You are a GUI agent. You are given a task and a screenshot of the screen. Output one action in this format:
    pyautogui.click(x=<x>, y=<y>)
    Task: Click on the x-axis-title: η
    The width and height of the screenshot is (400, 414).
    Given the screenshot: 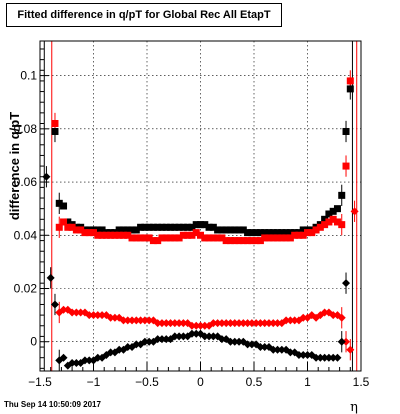 What is the action you would take?
    pyautogui.click(x=354, y=407)
    